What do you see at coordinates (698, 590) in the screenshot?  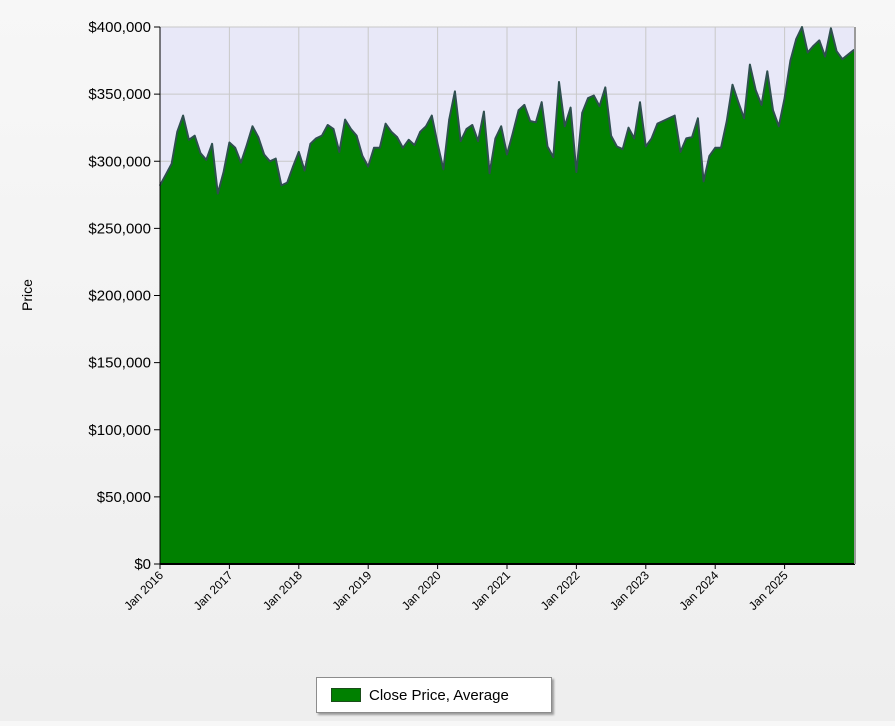 I see `x-tick-label: Jan 2024` at bounding box center [698, 590].